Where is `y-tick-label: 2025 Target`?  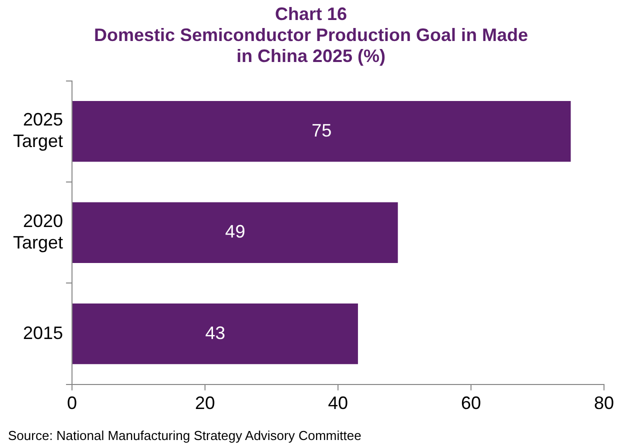 y-tick-label: 2025 Target is located at coordinates (38, 131).